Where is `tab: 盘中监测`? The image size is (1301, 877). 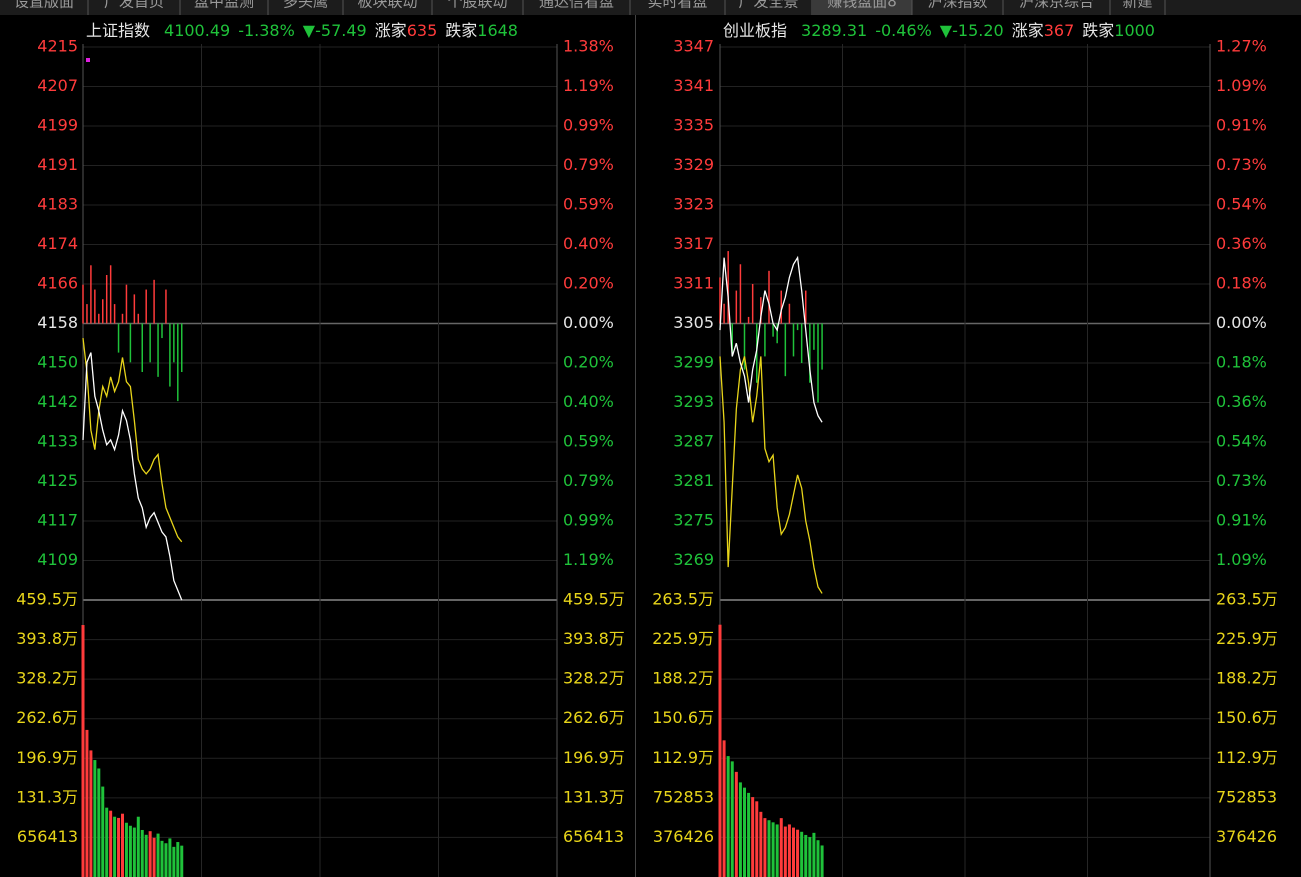
tab: 盘中监测 is located at coordinates (224, 5).